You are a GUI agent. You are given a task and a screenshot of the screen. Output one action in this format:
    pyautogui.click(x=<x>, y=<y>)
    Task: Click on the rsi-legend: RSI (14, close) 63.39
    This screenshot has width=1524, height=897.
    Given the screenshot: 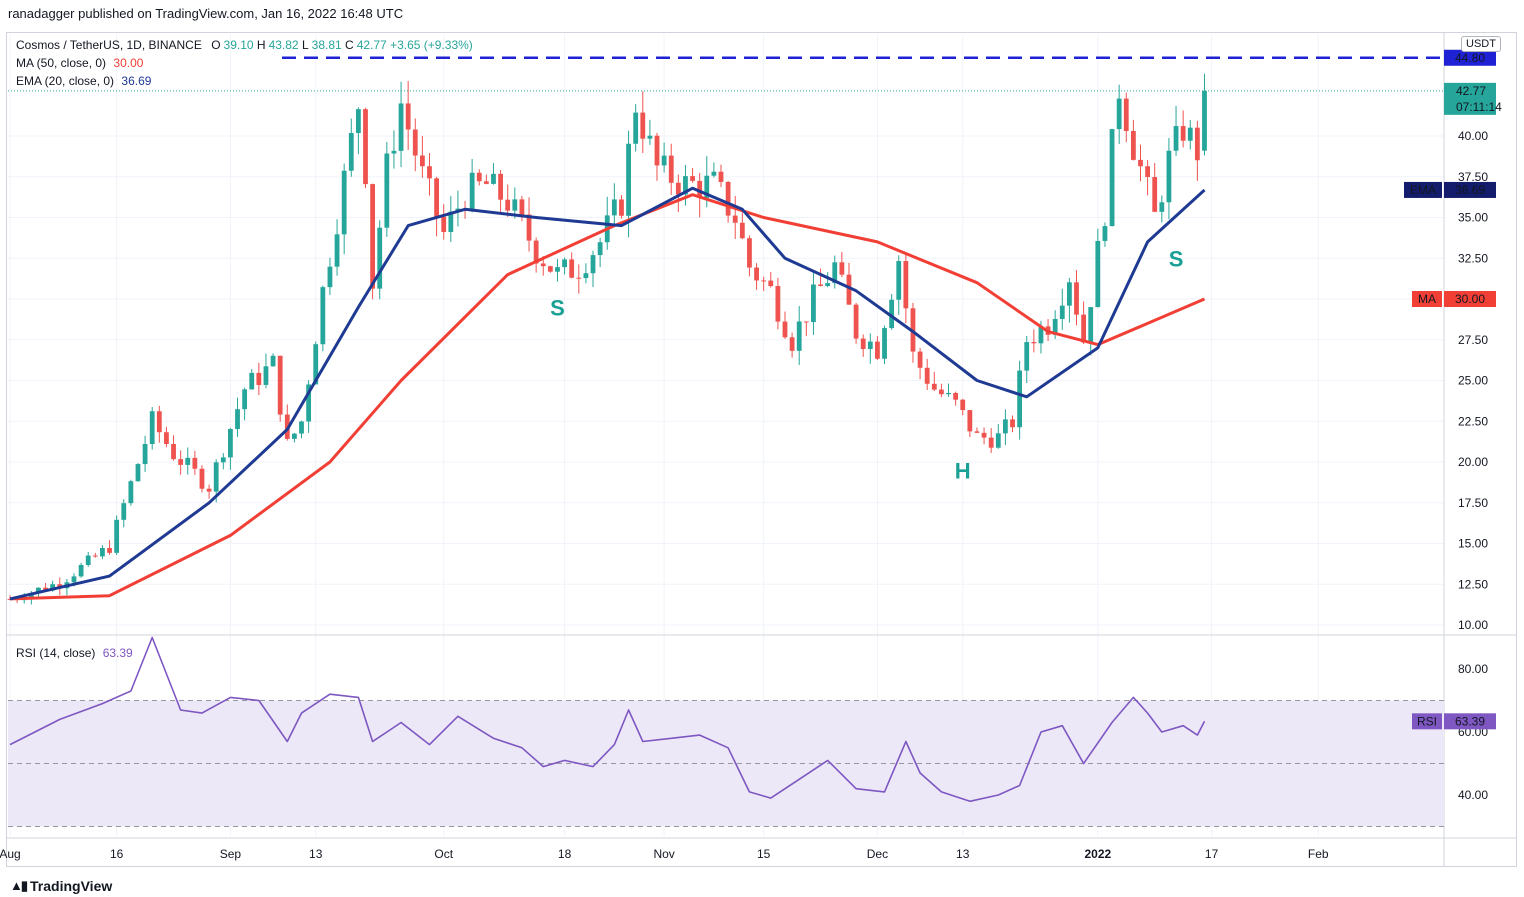 What is the action you would take?
    pyautogui.click(x=74, y=653)
    